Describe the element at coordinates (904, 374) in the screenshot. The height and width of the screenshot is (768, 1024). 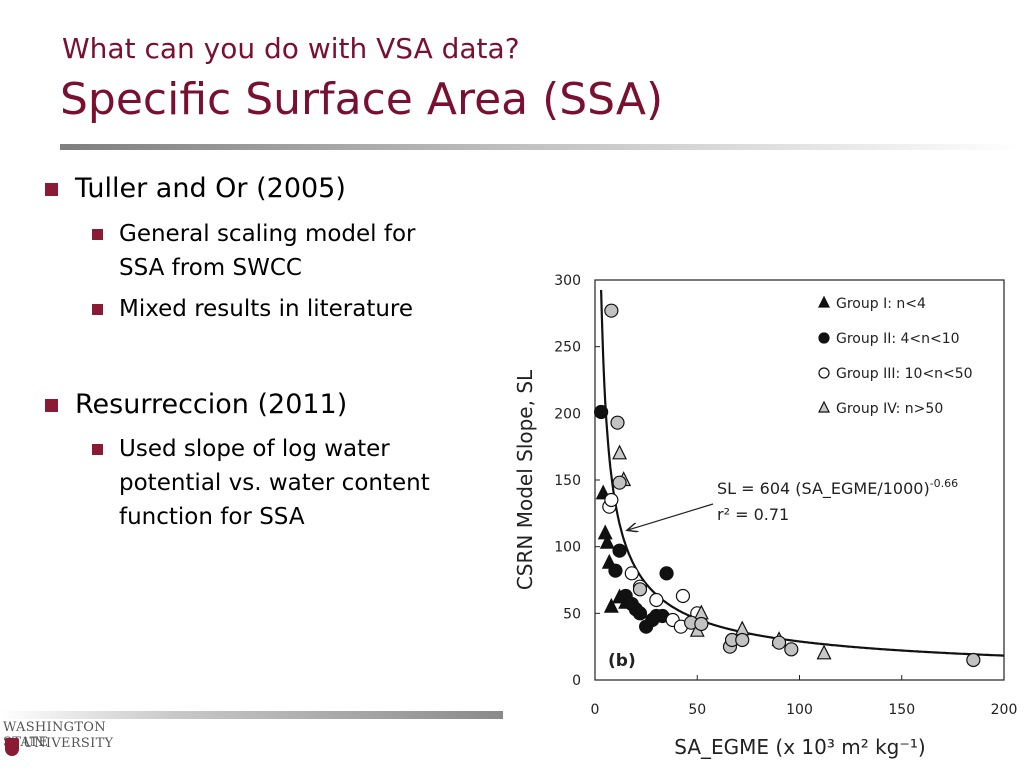
I see `legend-entry: Group III: 10<n<50` at that location.